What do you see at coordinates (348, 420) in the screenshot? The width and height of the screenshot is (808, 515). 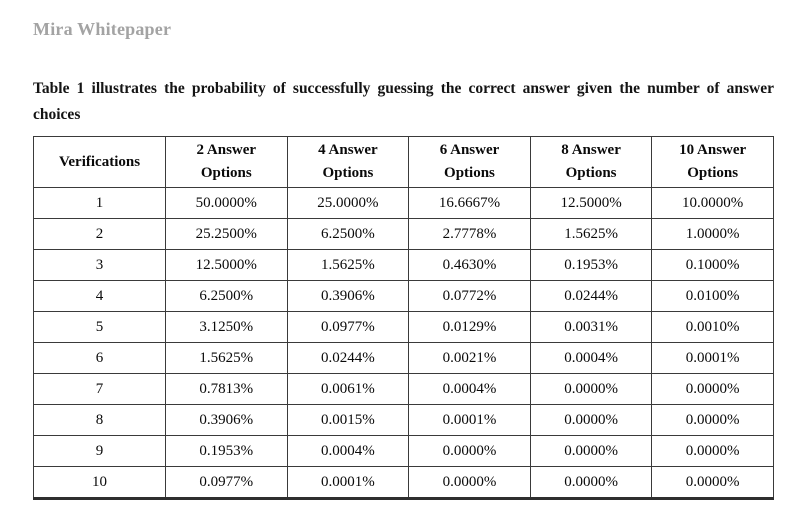 I see `probability-cell: 0.0015%` at bounding box center [348, 420].